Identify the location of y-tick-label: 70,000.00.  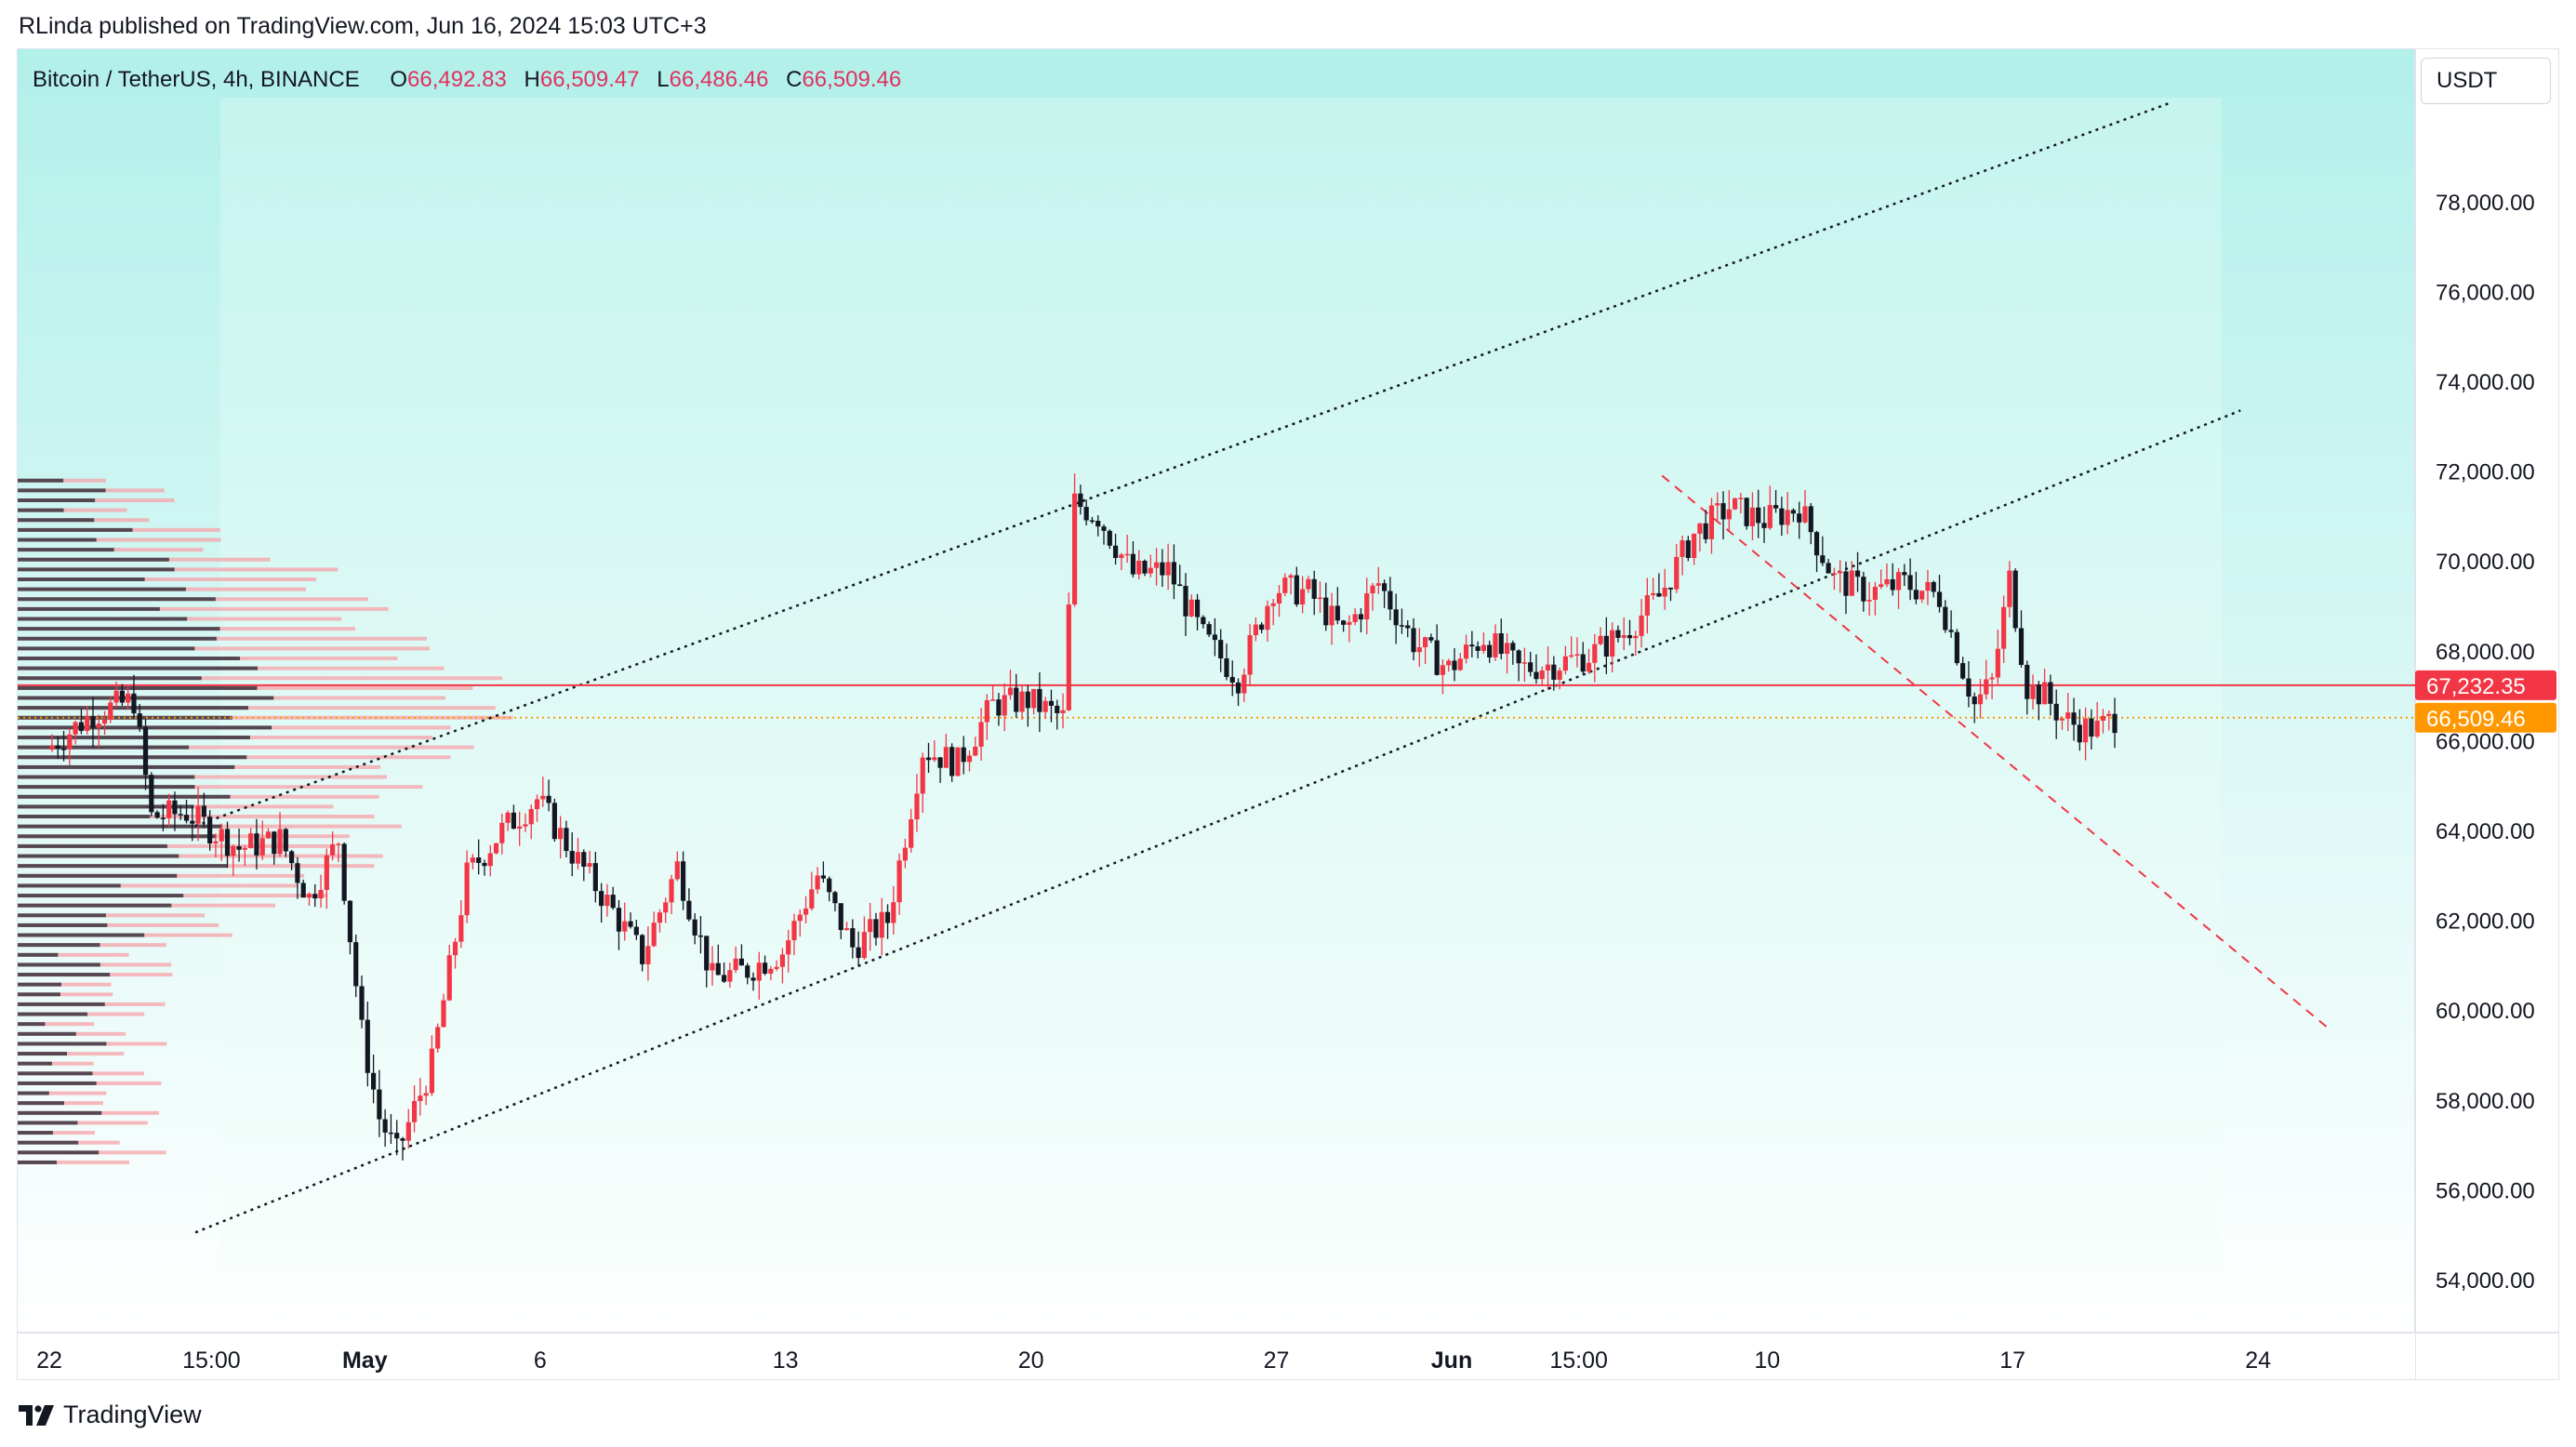
(2485, 563).